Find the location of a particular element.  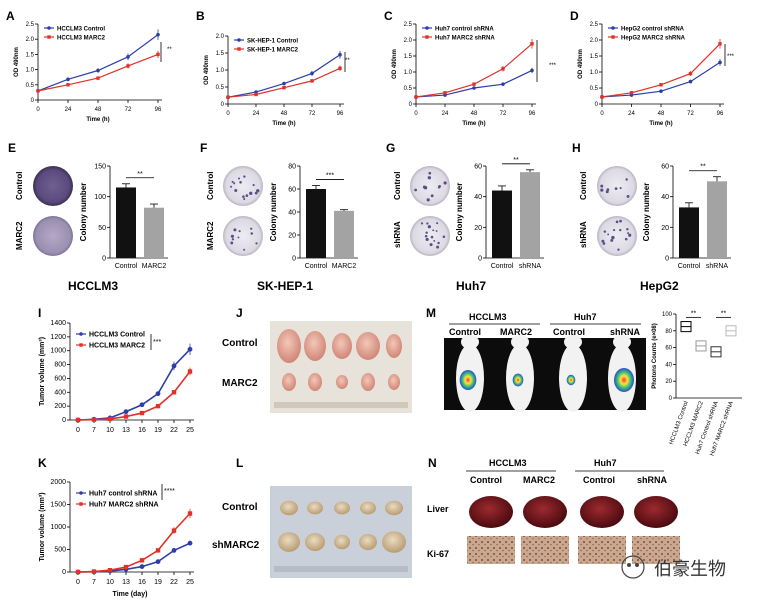

panel-letter-a: A is located at coordinates (10, 16).